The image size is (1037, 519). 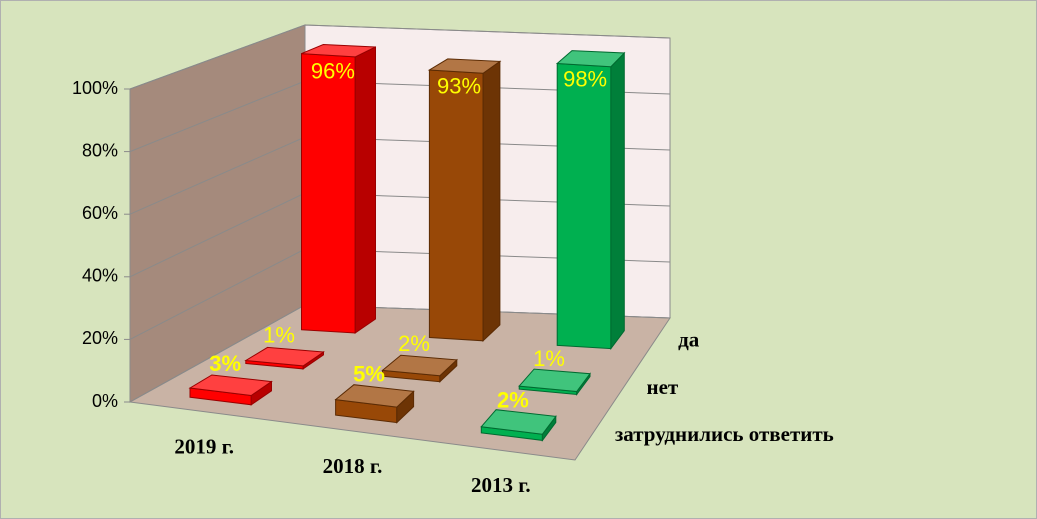 What do you see at coordinates (333, 70) in the screenshot?
I see `value-label: 96%` at bounding box center [333, 70].